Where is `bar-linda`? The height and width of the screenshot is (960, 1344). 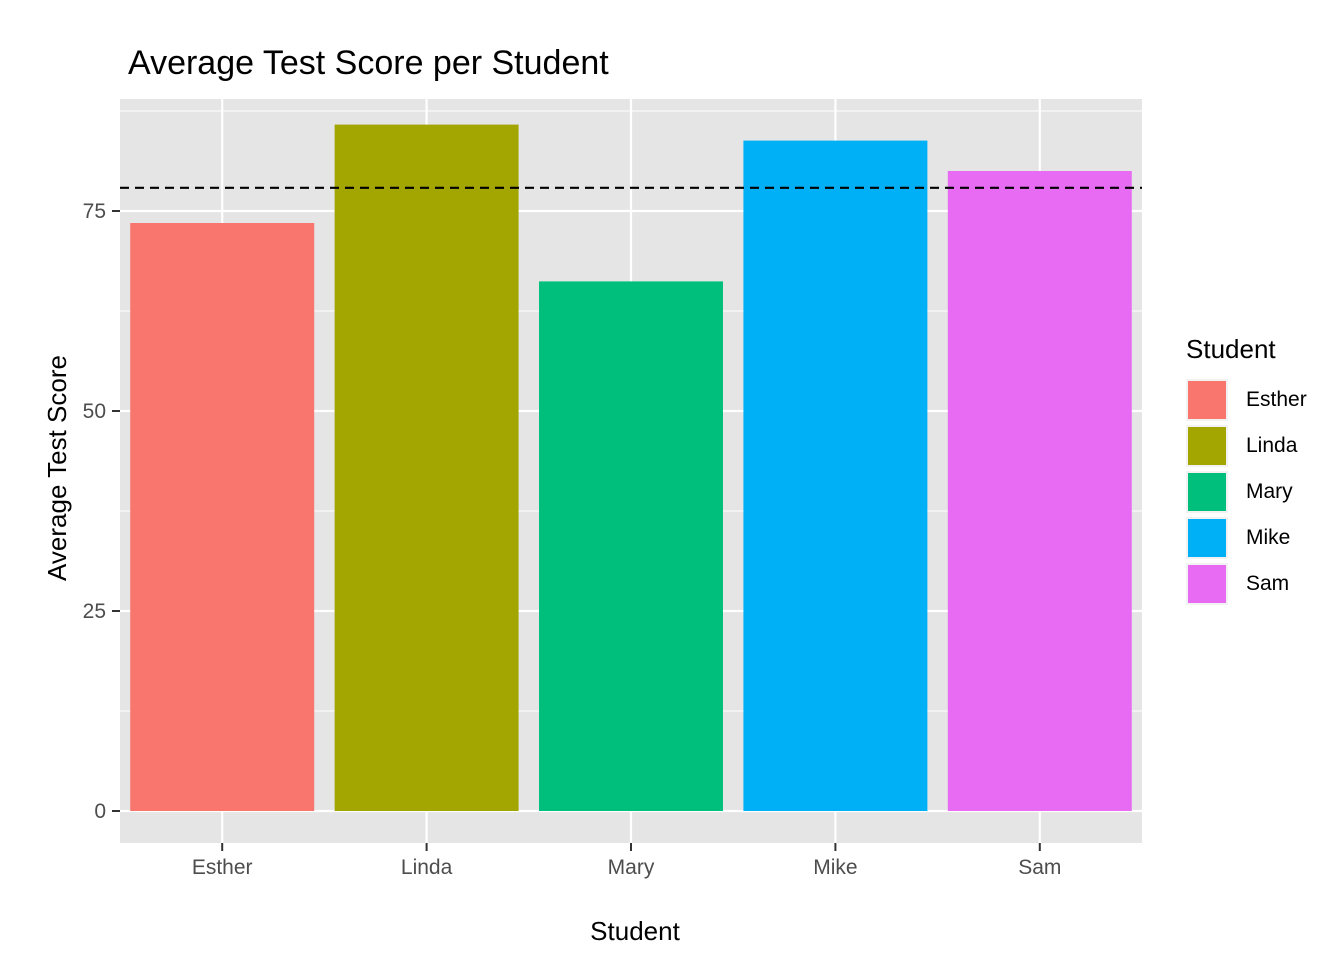
bar-linda is located at coordinates (426, 468).